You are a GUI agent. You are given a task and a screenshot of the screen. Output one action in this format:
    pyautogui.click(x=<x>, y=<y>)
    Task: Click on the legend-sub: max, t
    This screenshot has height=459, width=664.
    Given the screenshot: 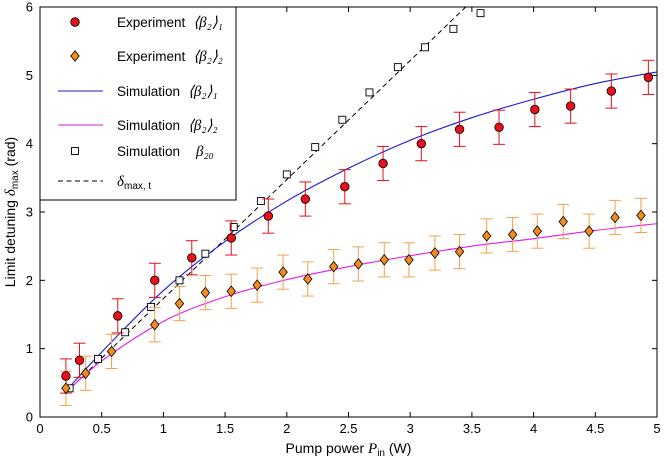 What is the action you would take?
    pyautogui.click(x=137, y=186)
    